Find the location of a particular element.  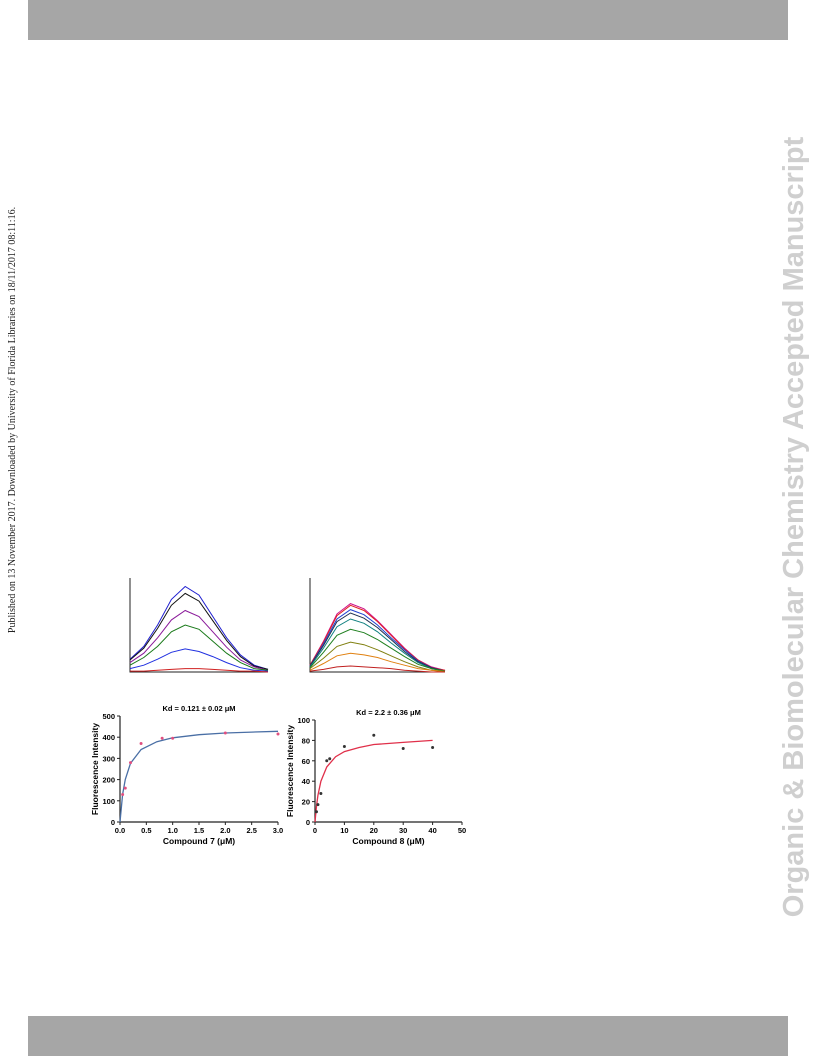

x-tick-label: 10 is located at coordinates (344, 830).